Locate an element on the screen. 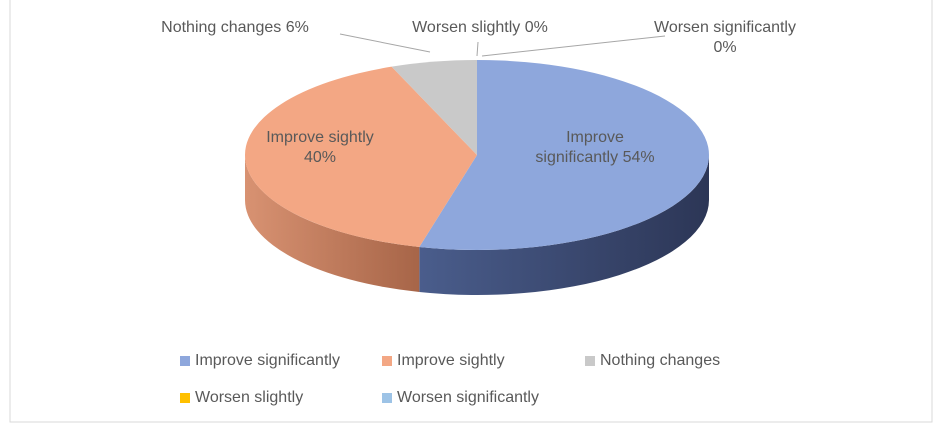  data-label: Improve sightly 40% is located at coordinates (320, 148).